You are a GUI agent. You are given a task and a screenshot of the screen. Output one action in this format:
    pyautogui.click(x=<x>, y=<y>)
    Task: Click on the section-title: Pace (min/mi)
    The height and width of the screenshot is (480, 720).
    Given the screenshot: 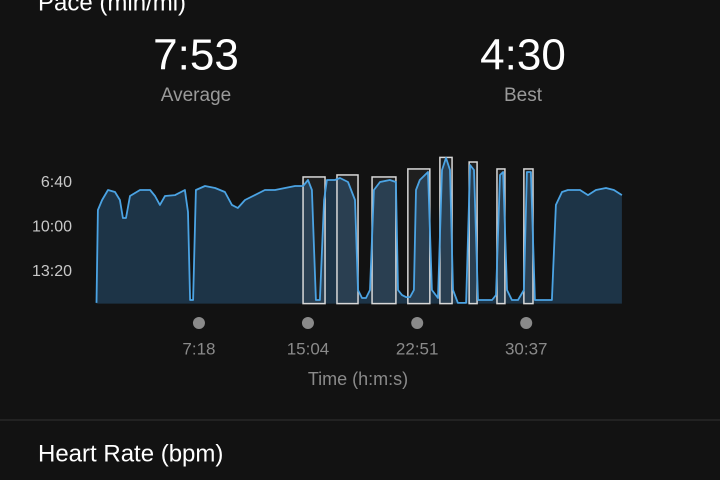 What is the action you would take?
    pyautogui.click(x=112, y=8)
    